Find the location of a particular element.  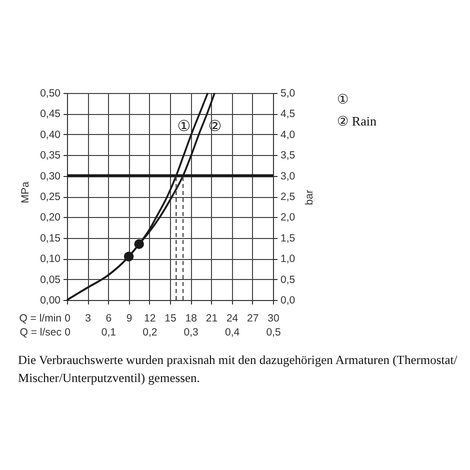

x2-axis-title: Q = l/sec is located at coordinates (41, 332).